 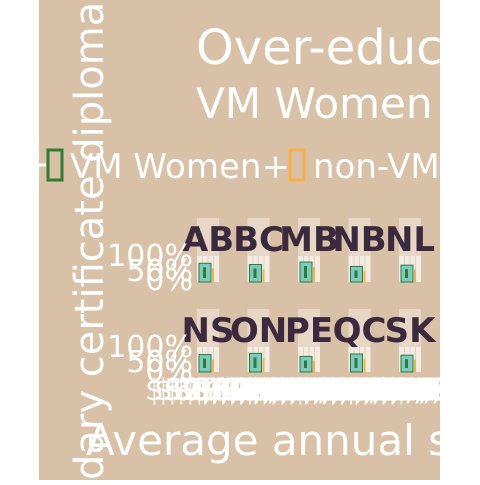 I want to click on panel-label: NL, so click(x=410, y=240).